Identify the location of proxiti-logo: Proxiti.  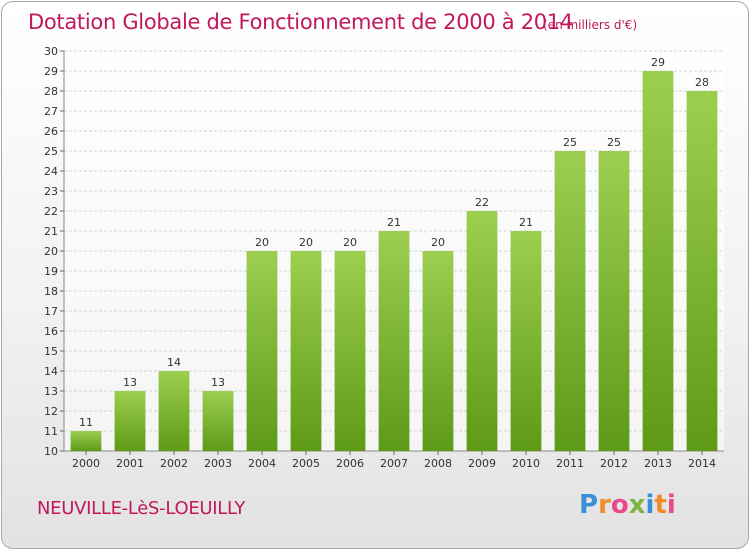
(627, 505).